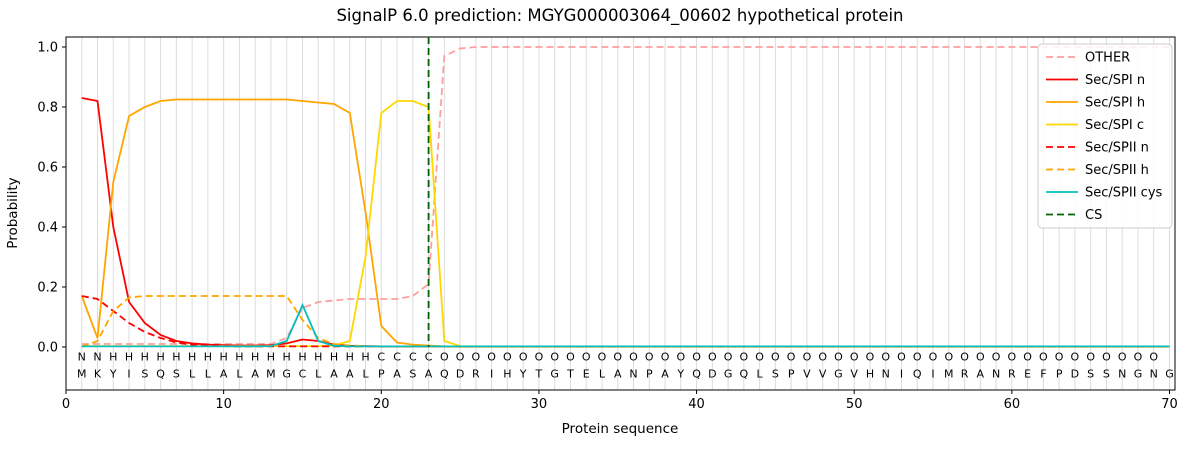  I want to click on sequence-letter: K, so click(98, 374).